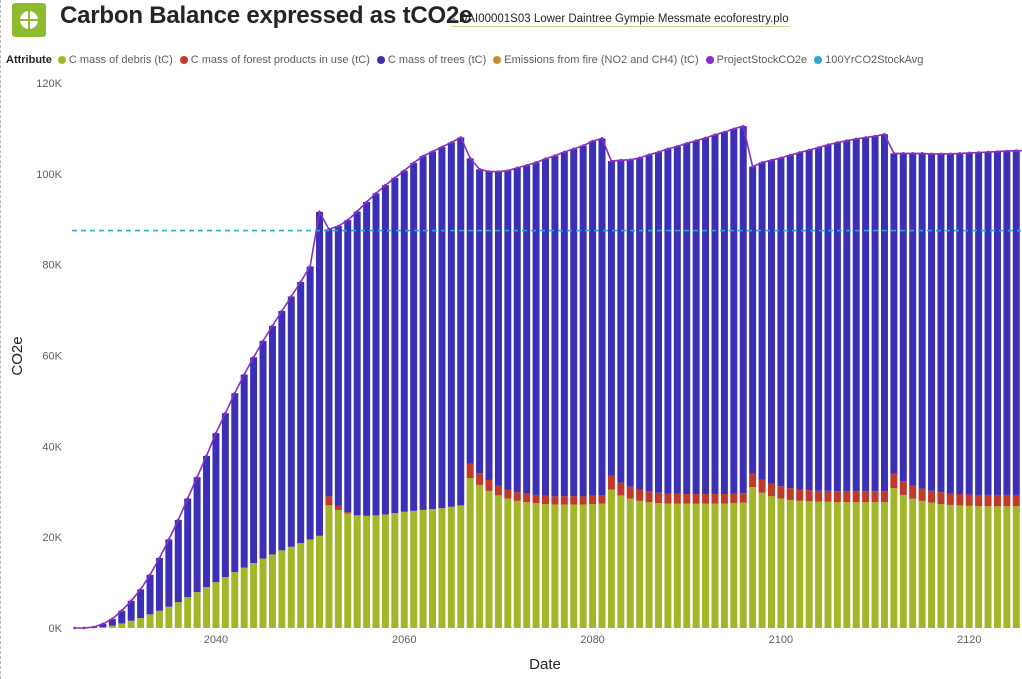 Image resolution: width=1022 pixels, height=679 pixels. Describe the element at coordinates (216, 640) in the screenshot. I see `x-tick-label: 2040` at that location.